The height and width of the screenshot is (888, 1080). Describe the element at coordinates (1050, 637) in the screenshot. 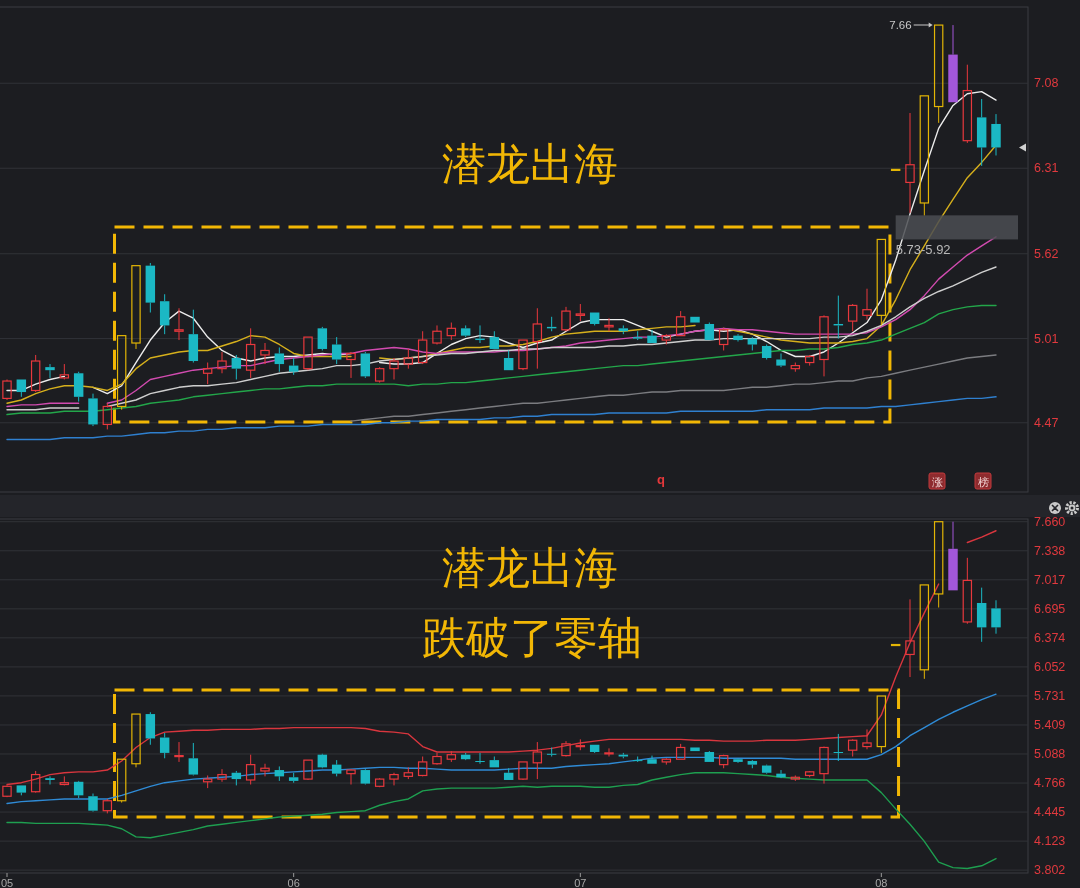

I see `y-tick-label: 6.374` at that location.